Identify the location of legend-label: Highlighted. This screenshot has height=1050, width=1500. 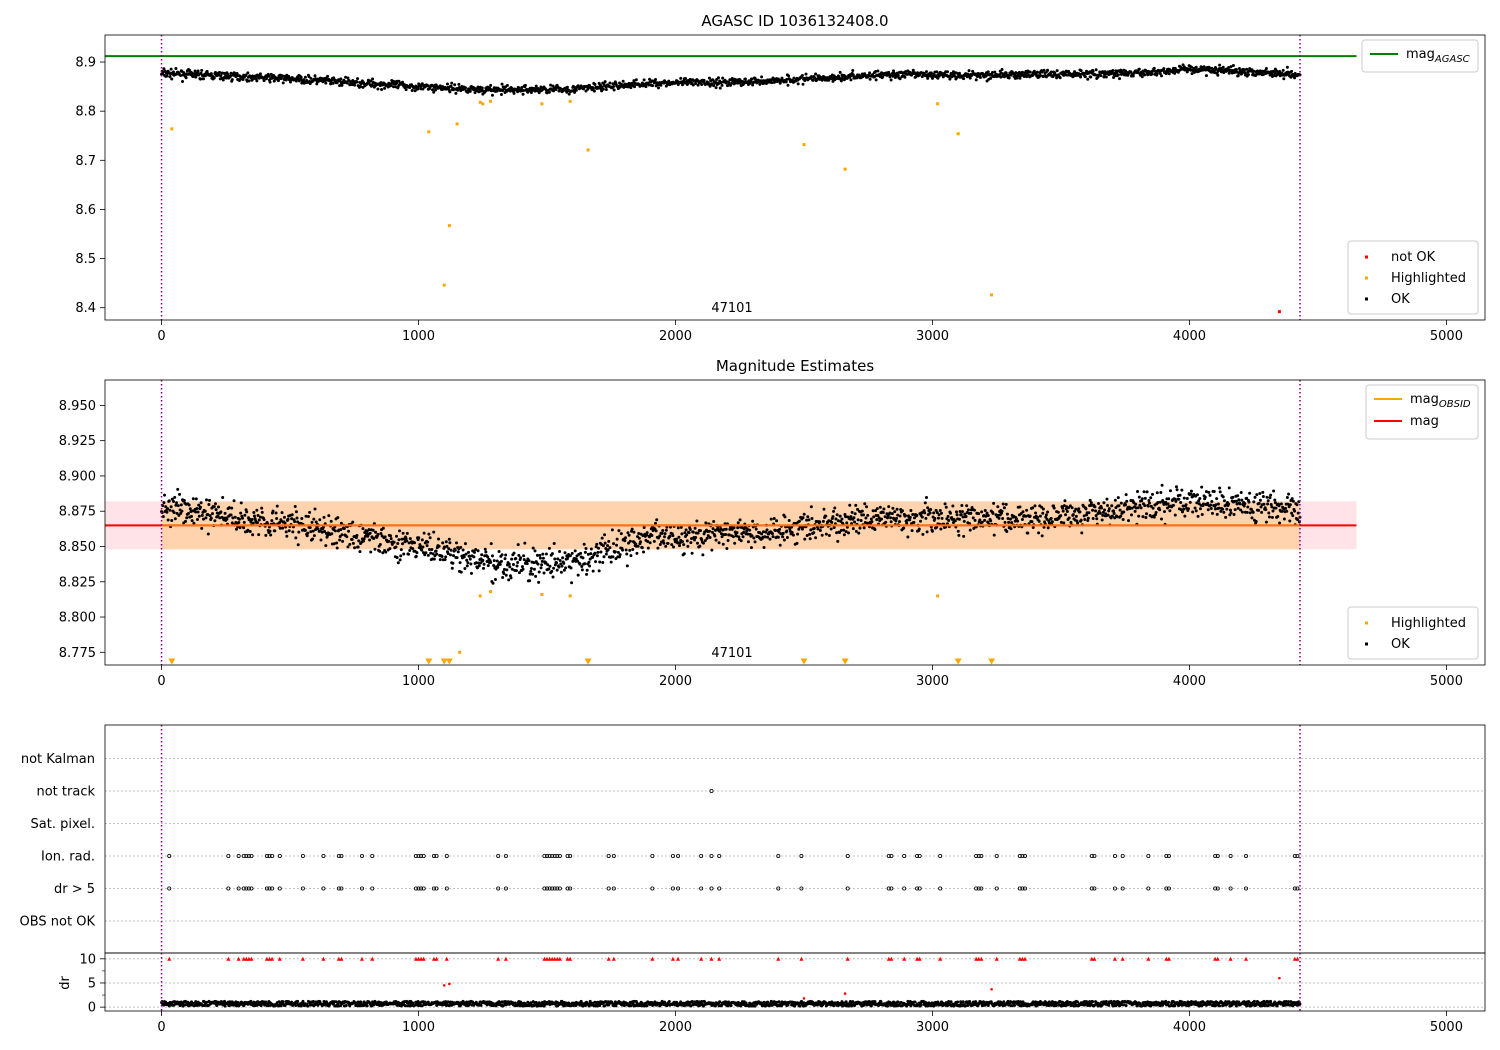
(1428, 623).